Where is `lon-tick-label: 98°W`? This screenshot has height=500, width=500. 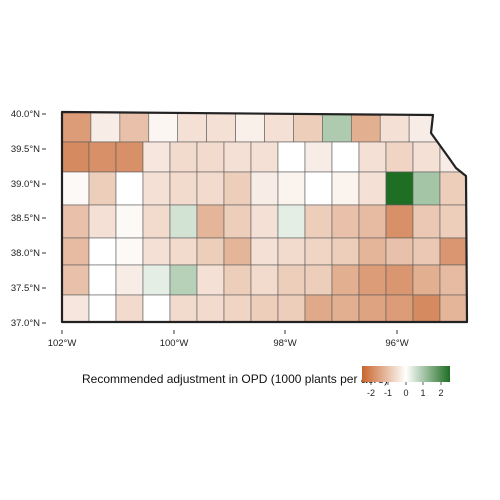
lon-tick-label: 98°W is located at coordinates (284, 343).